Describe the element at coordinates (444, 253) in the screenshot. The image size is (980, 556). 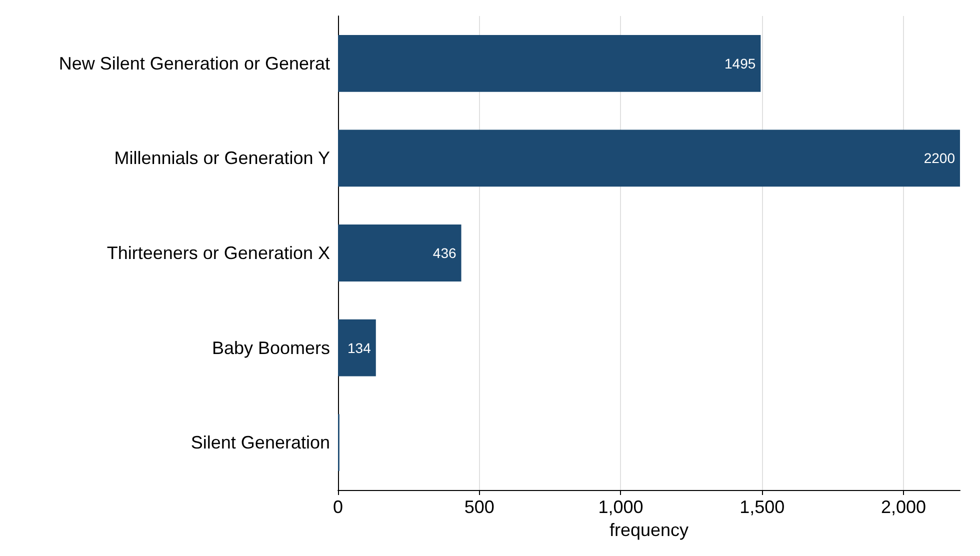
I see `data-label: 436` at that location.